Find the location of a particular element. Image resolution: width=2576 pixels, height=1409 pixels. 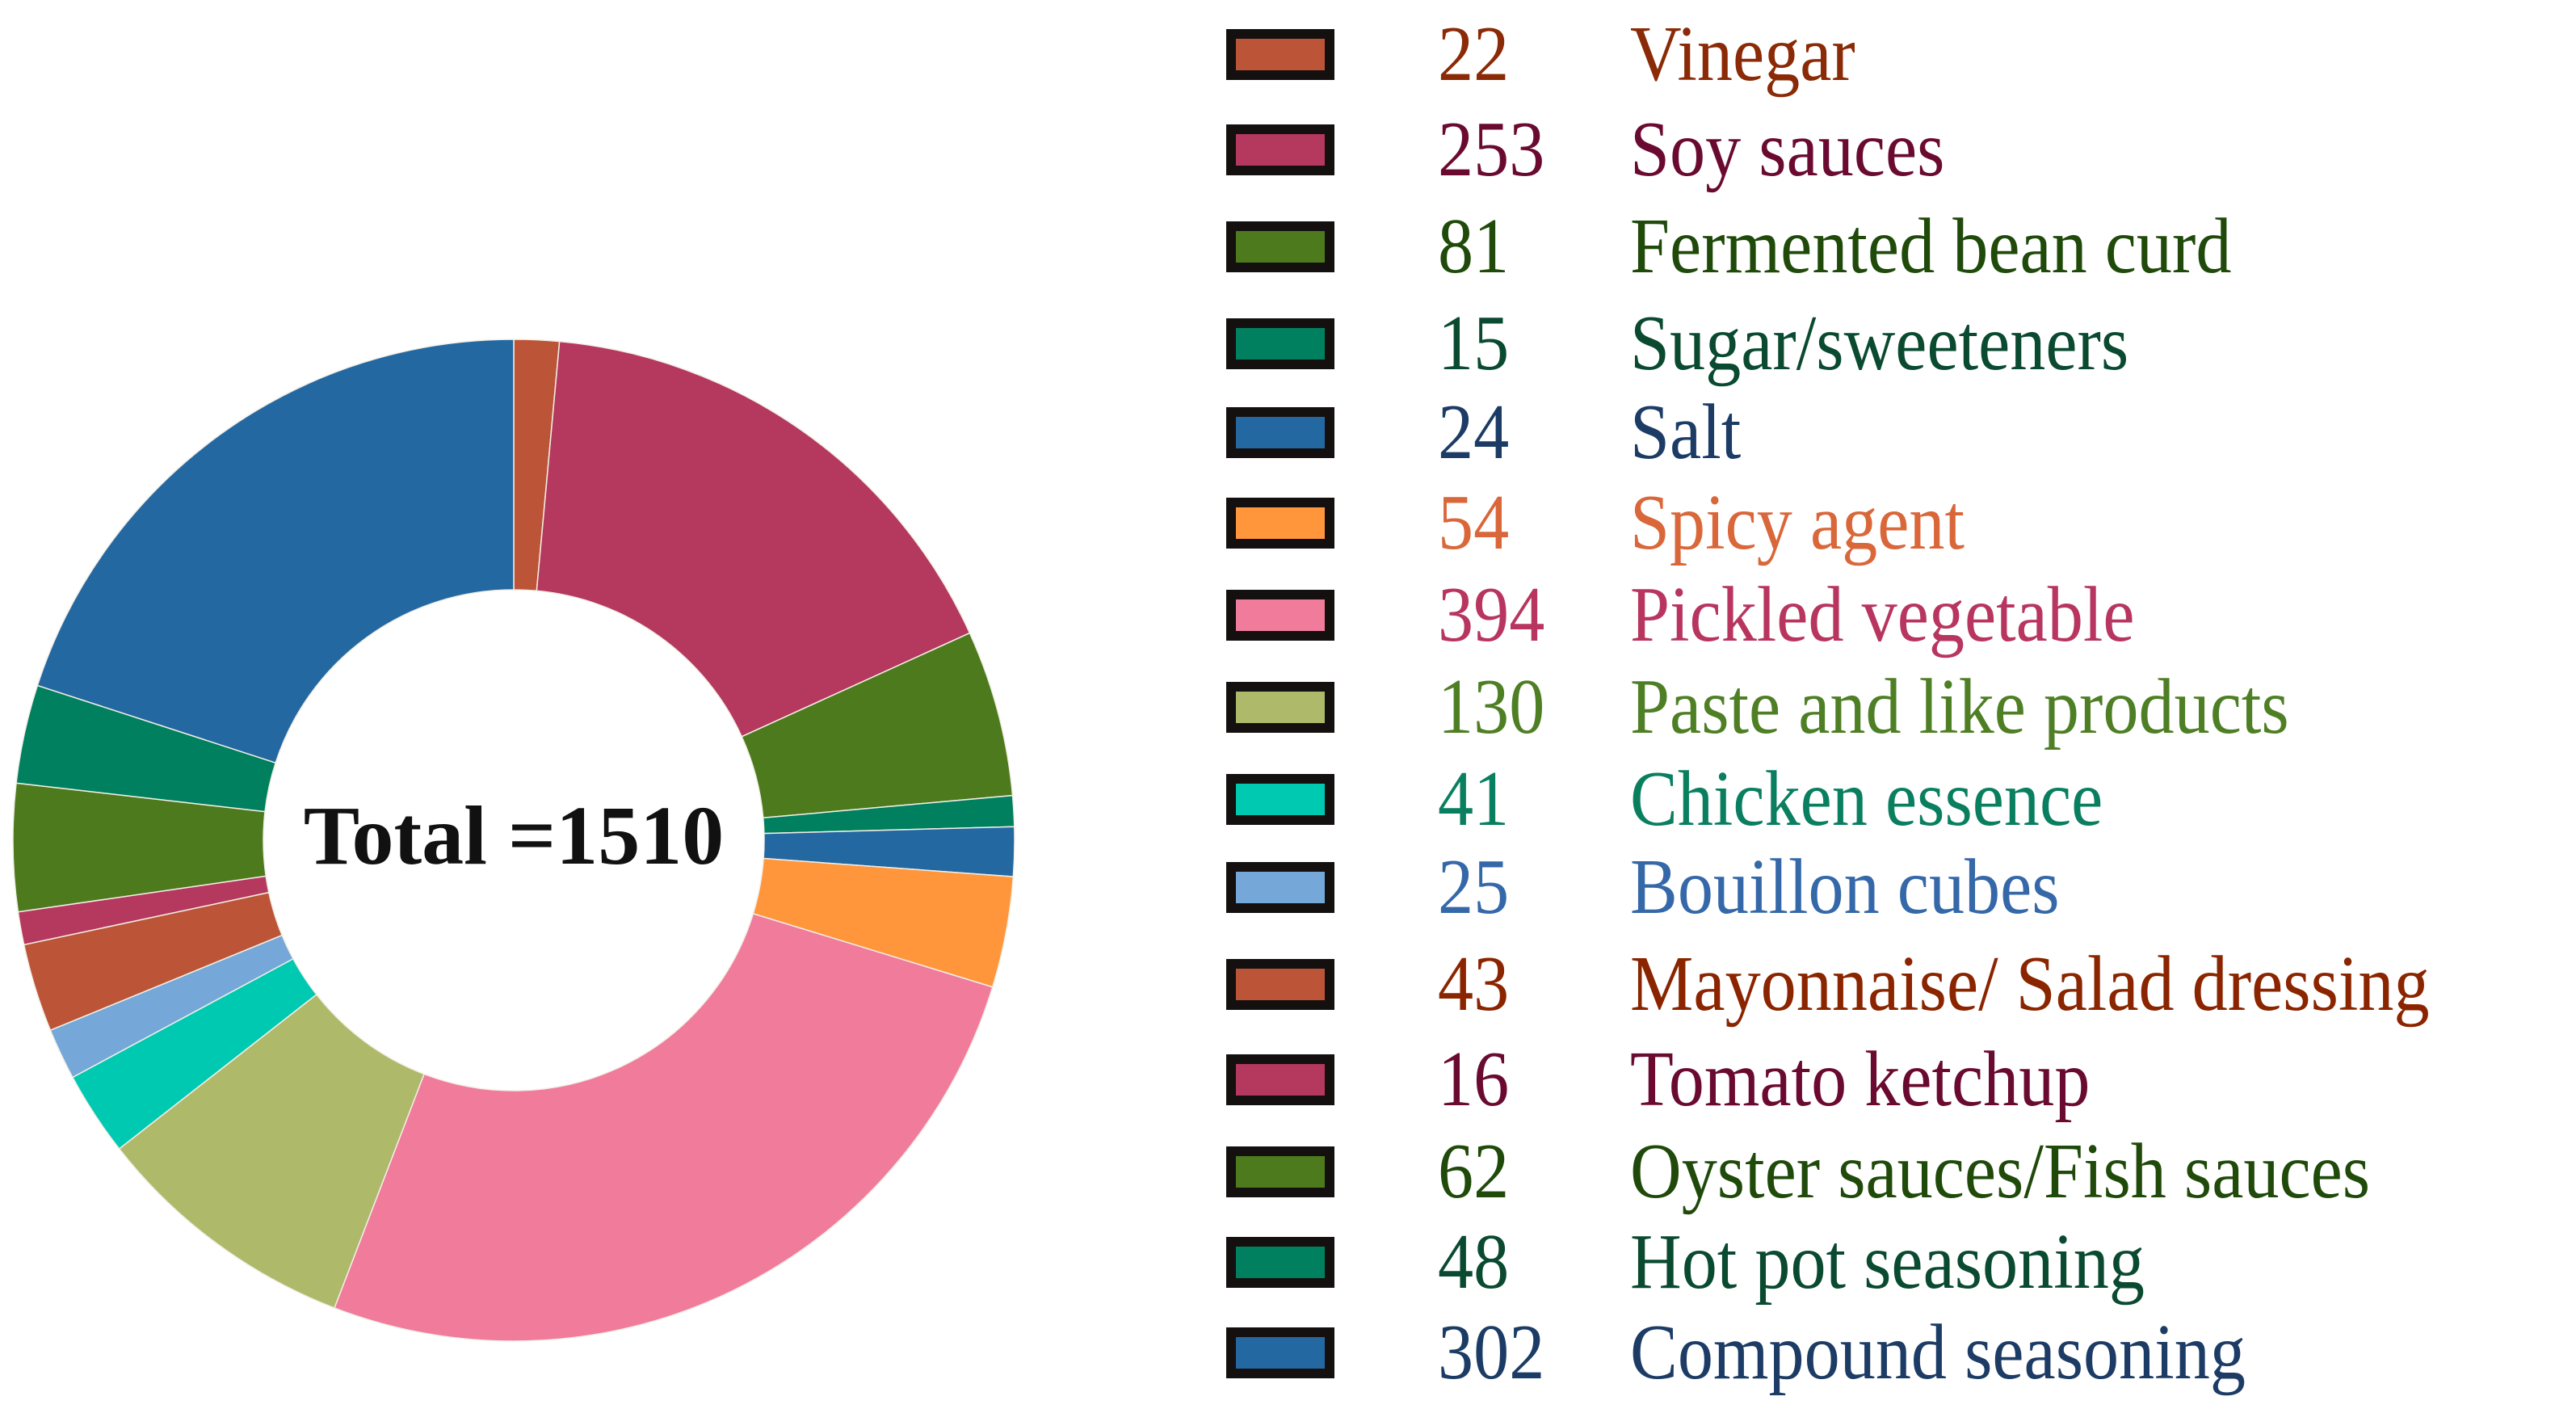

legend-item: 22 Vinegar is located at coordinates (1900, 54).